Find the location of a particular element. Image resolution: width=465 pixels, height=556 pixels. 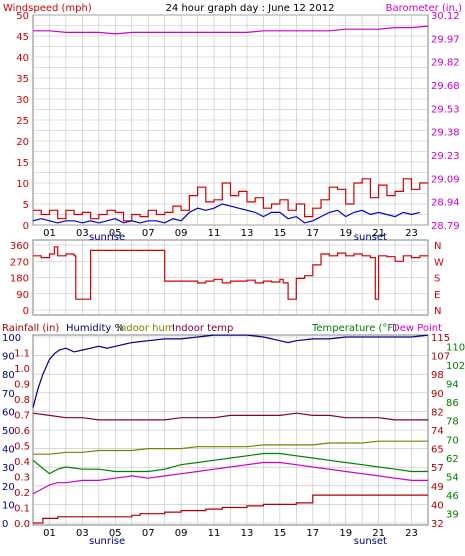

barometer-axis-label: Barometer (in.) is located at coordinates (424, 8).